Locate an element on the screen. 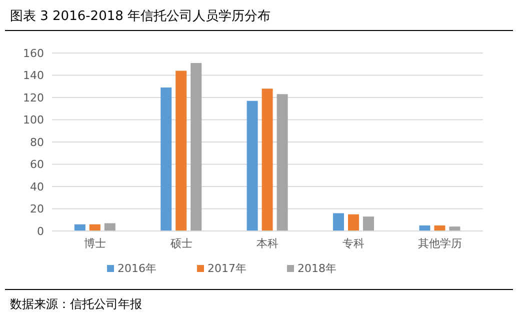 This screenshot has height=321, width=518. legend-label: 2018年 is located at coordinates (317, 268).